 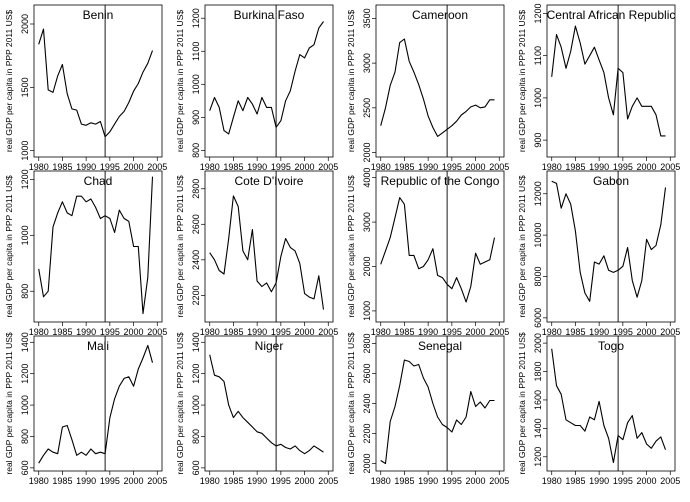 I want to click on y-tick-label: 10000, so click(x=538, y=235).